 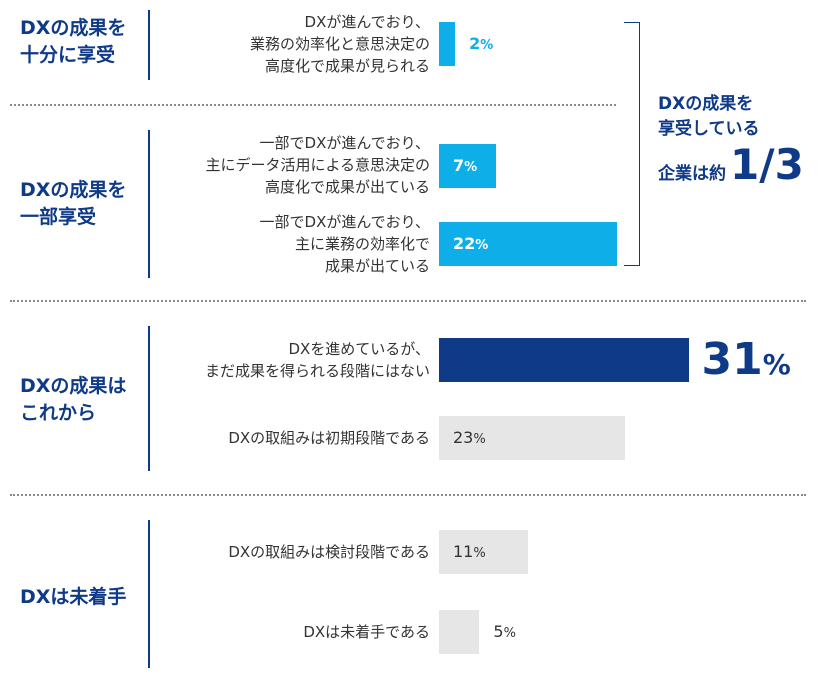 What do you see at coordinates (706, 104) in the screenshot?
I see `callout-line-1: DXの成果を` at bounding box center [706, 104].